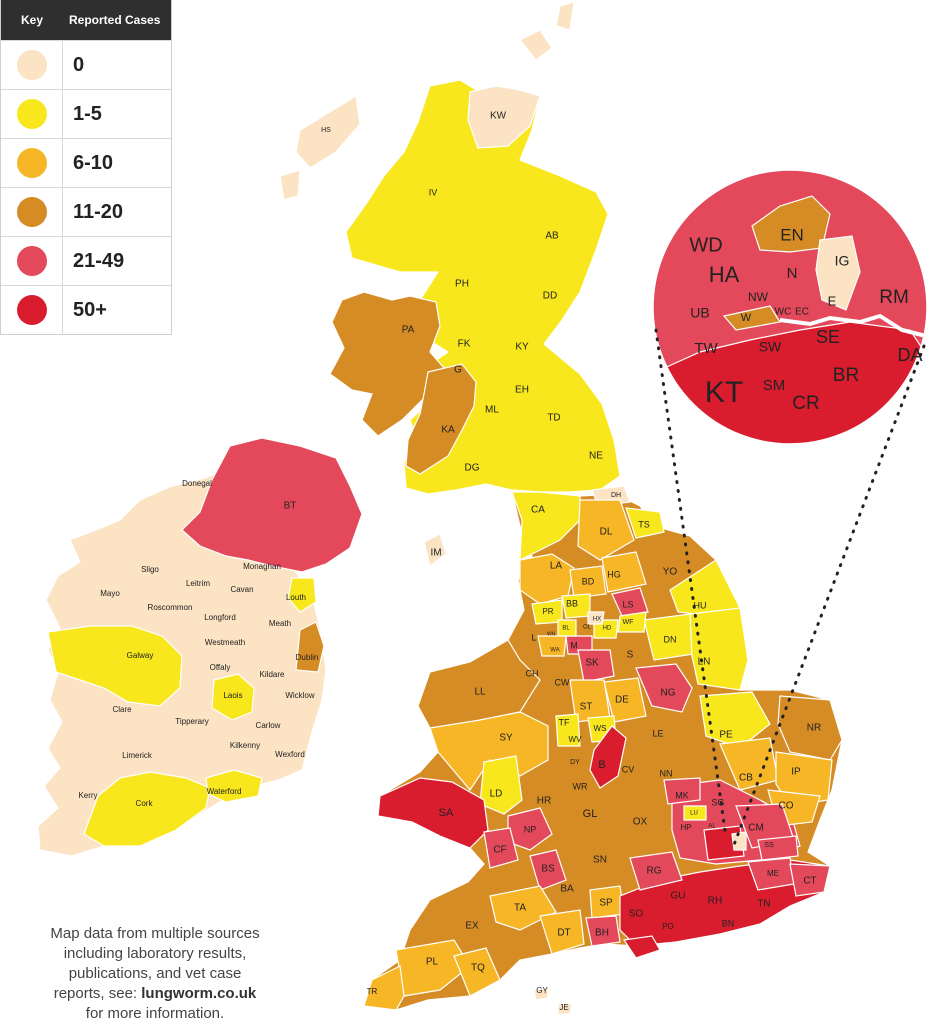  What do you see at coordinates (86, 211) in the screenshot?
I see `key-row: 11-20` at bounding box center [86, 211].